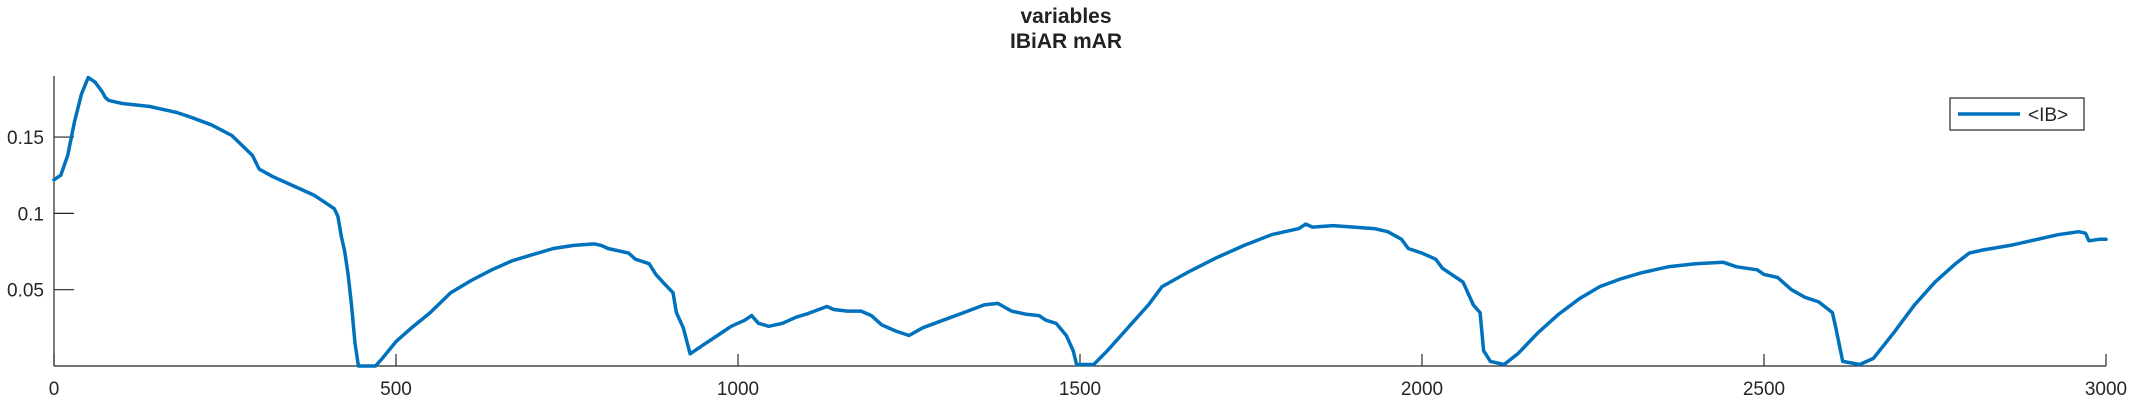 The height and width of the screenshot is (400, 2133). Describe the element at coordinates (738, 389) in the screenshot. I see `x-tick-label: 1000` at that location.